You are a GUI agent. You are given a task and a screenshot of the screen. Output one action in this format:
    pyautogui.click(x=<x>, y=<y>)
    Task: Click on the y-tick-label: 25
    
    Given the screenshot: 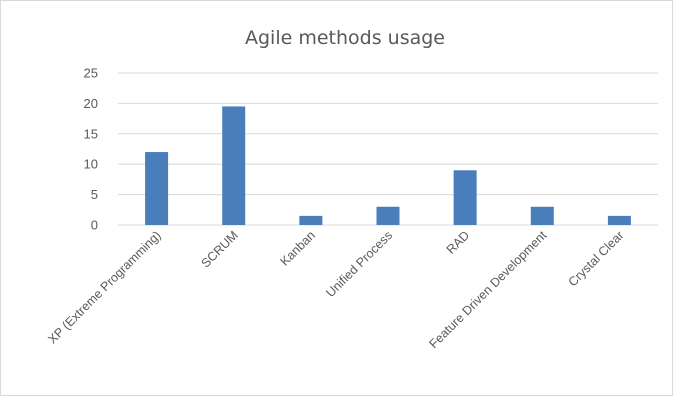 What is the action you would take?
    pyautogui.click(x=91, y=73)
    